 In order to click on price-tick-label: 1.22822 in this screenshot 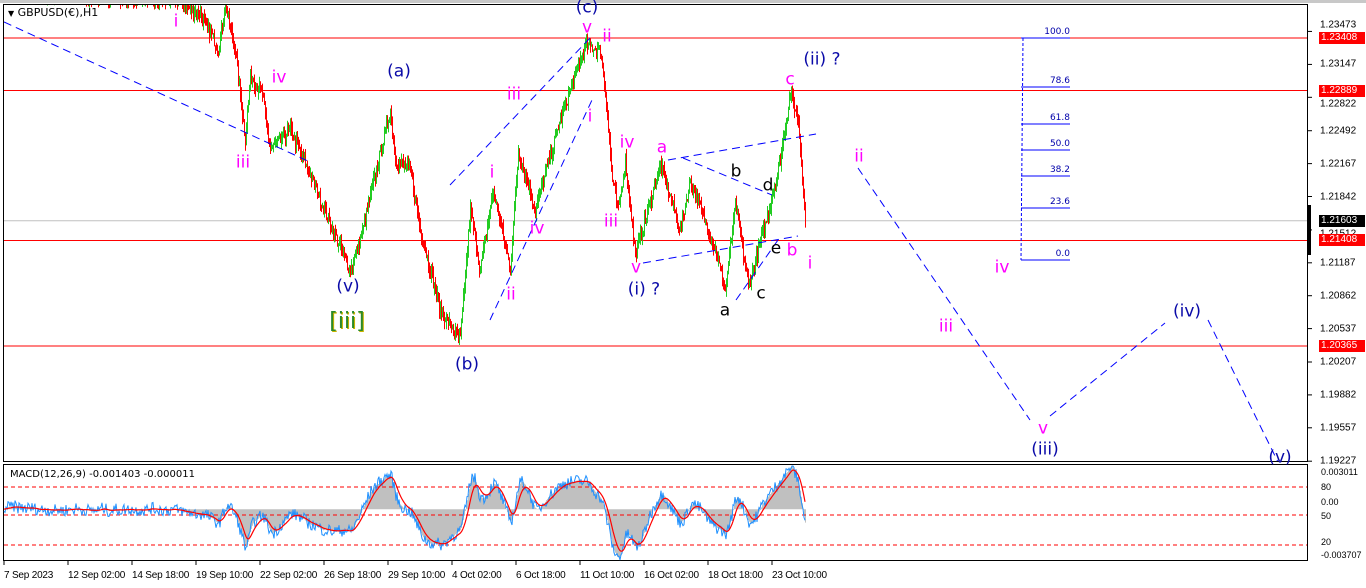, I will do `click(1338, 104)`.